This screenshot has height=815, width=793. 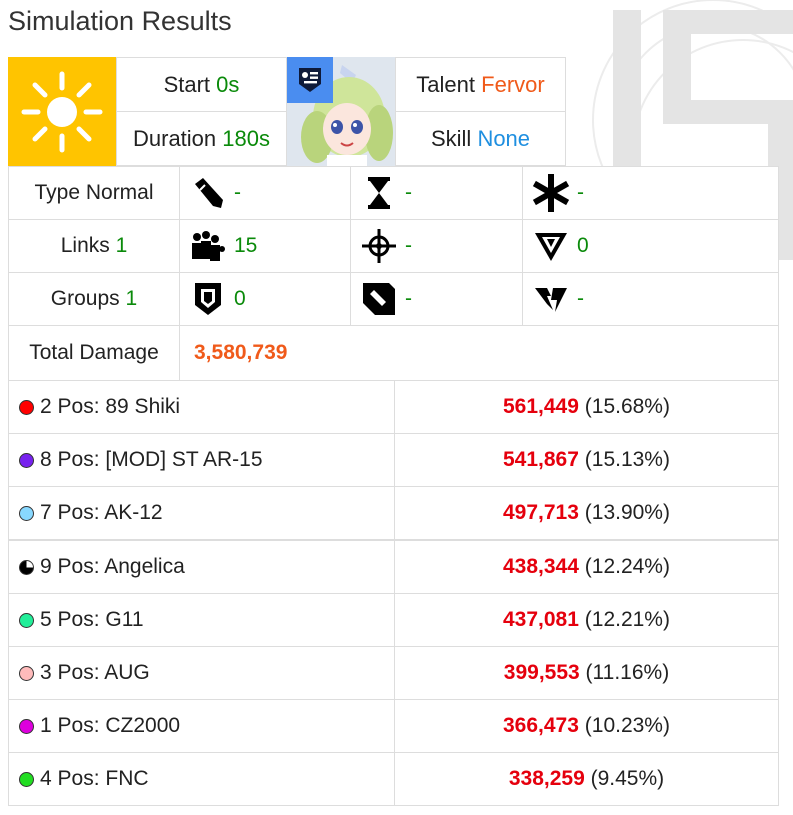 I want to click on damage-row-name-cell: 7 Pos: AK-12, so click(x=201, y=513).